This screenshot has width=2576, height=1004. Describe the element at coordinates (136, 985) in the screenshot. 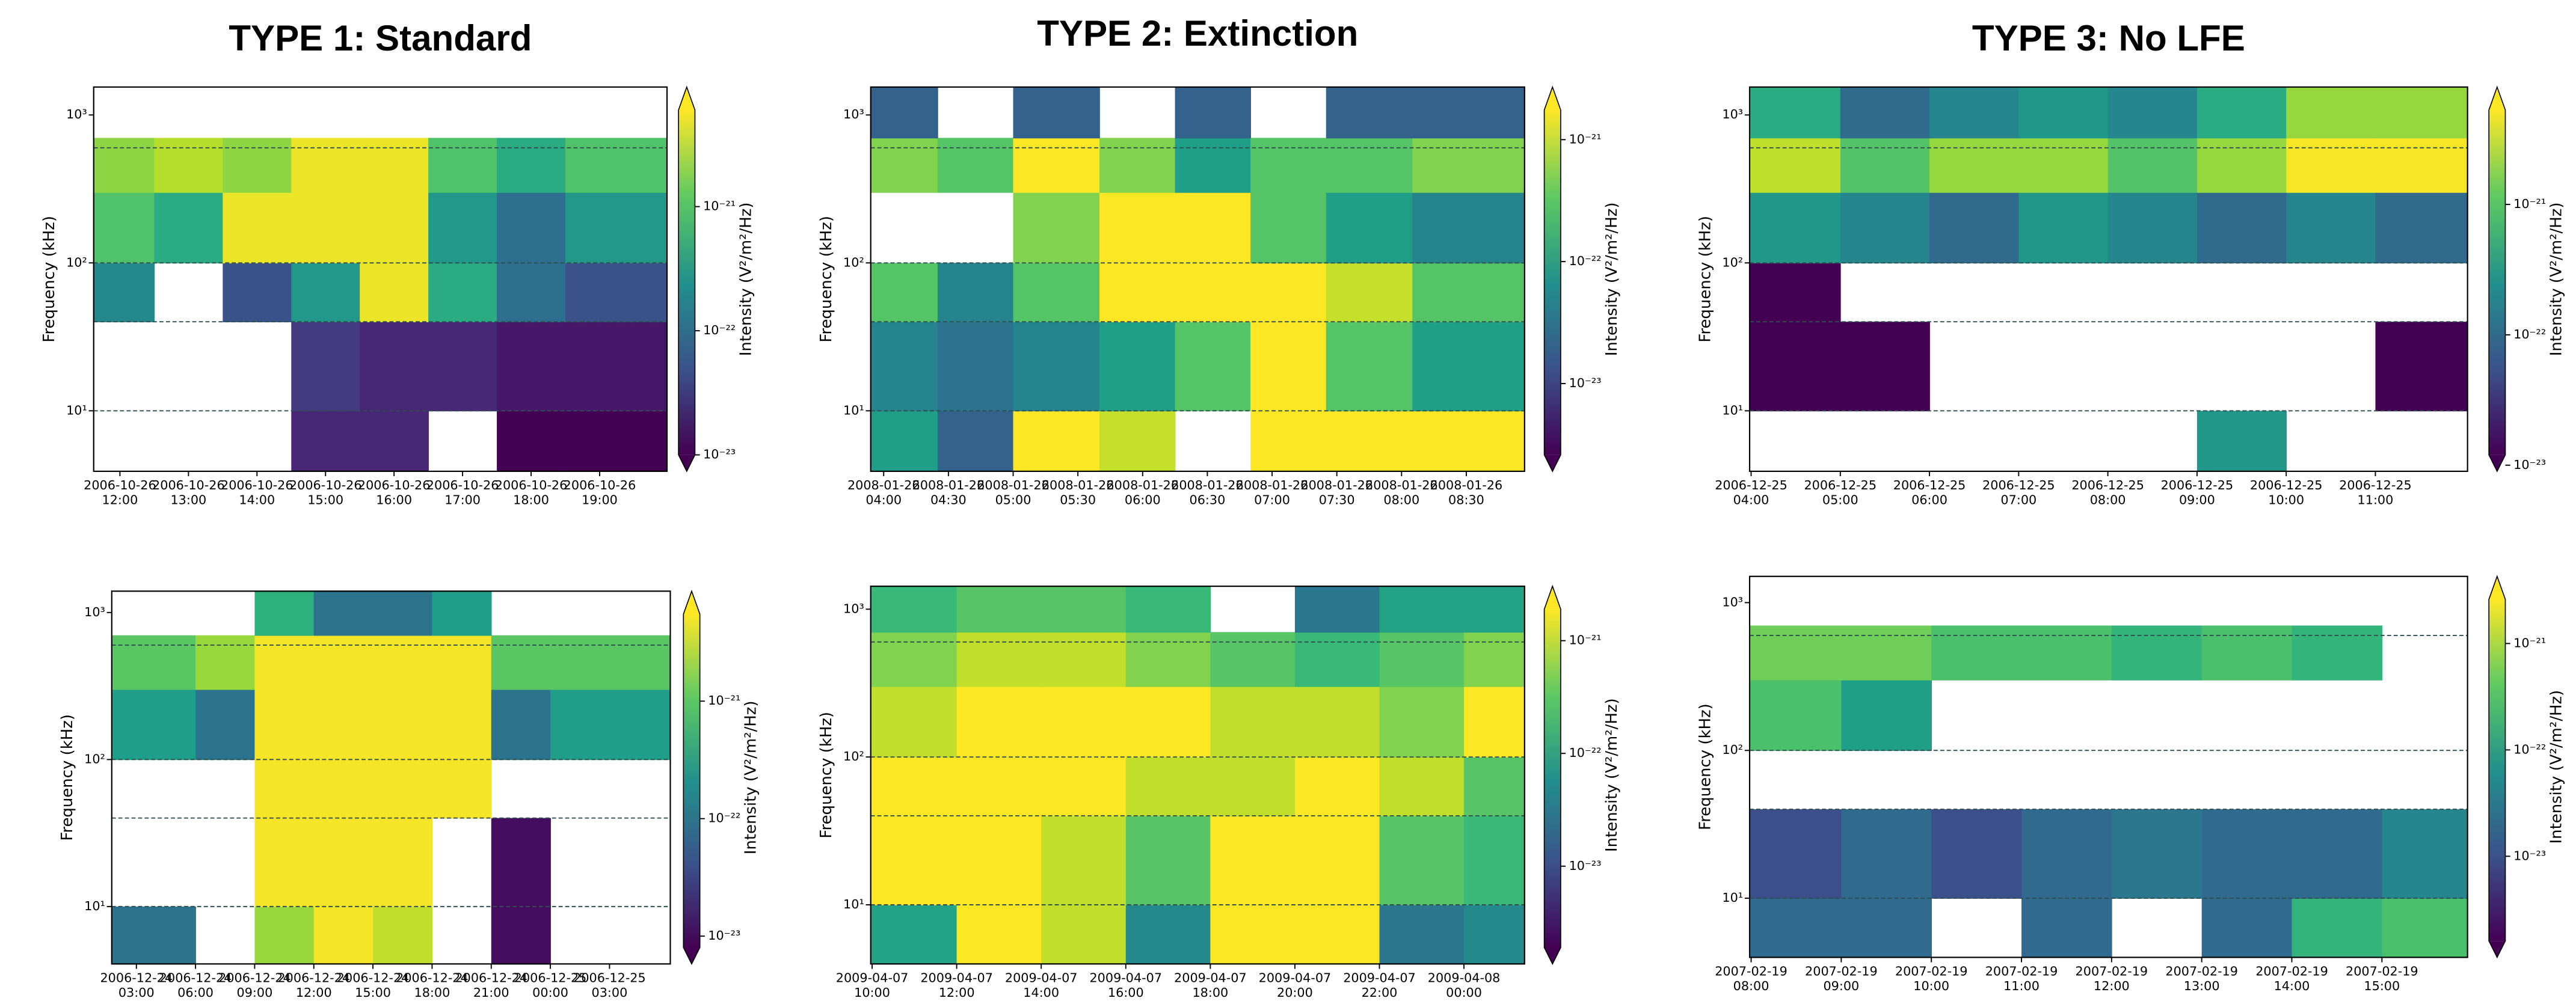

I see `x-tick-label: 2006-12-24 03:00` at that location.